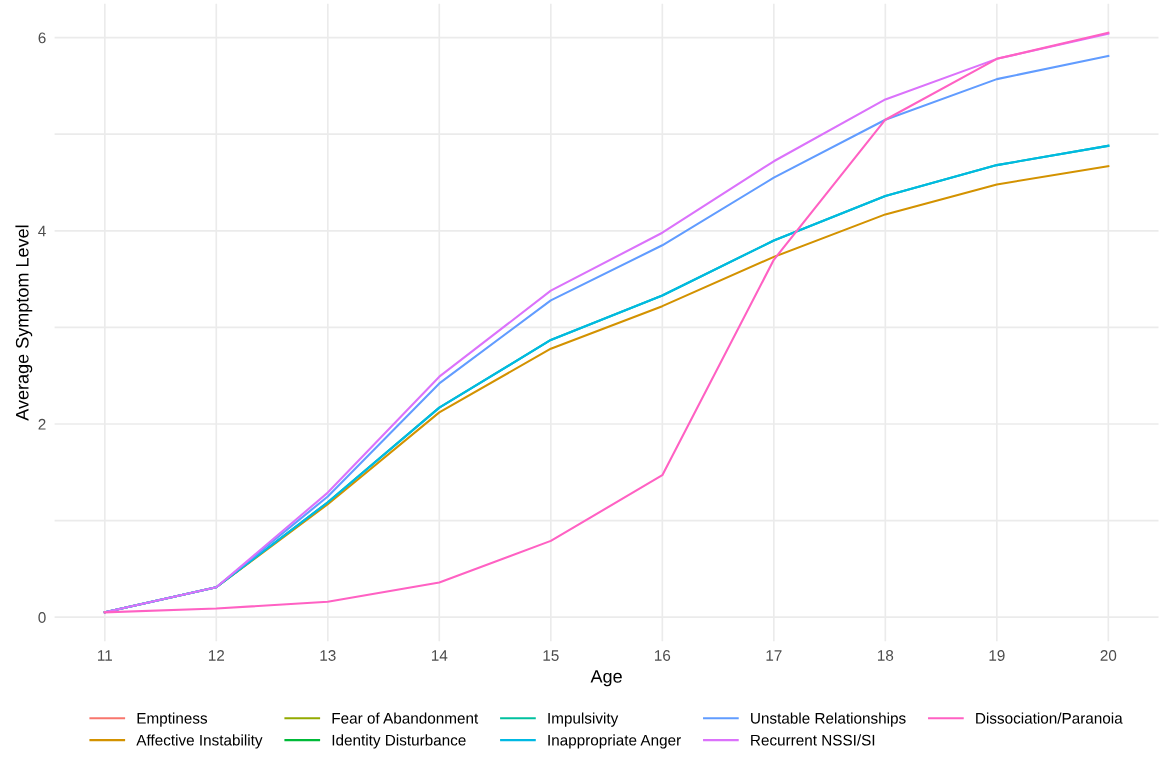 Image resolution: width=1162 pixels, height=759 pixels. I want to click on x-tick-label: 20, so click(1108, 655).